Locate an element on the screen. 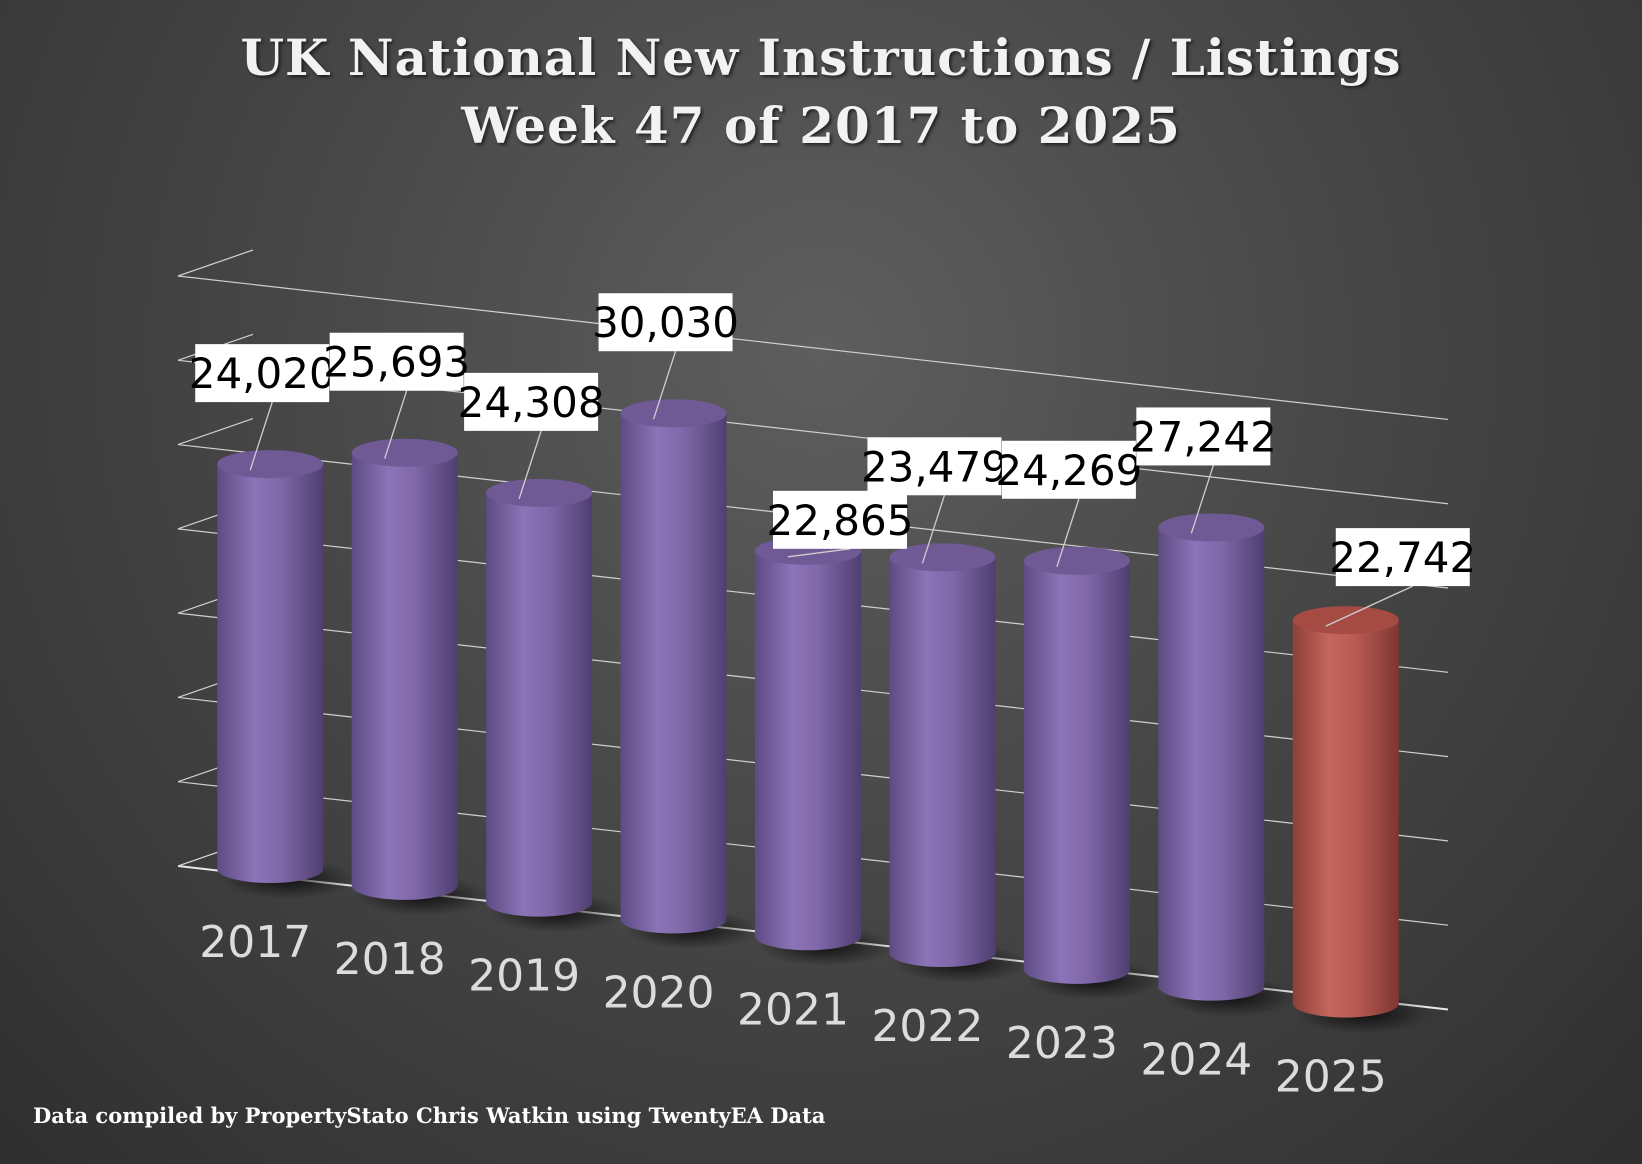 The image size is (1642, 1164). data-label-text: 22,742 is located at coordinates (1402, 557).